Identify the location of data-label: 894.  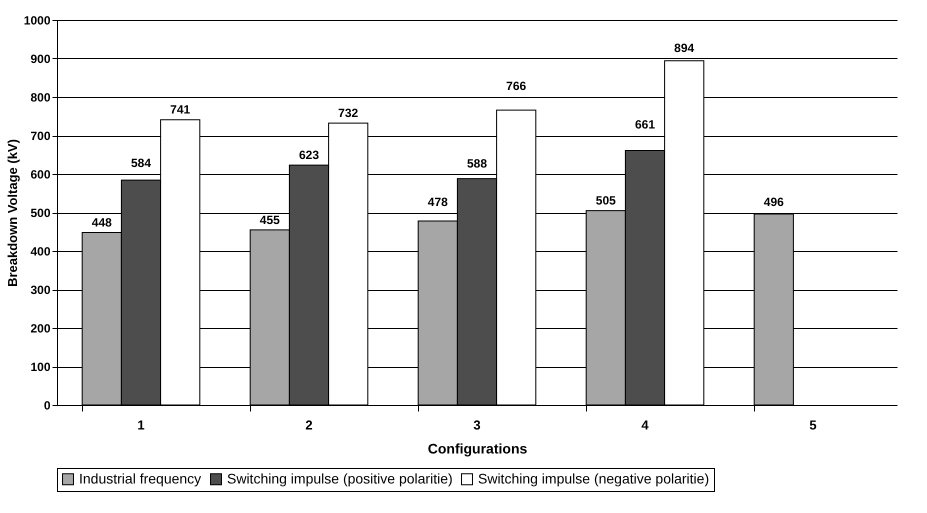
(684, 47).